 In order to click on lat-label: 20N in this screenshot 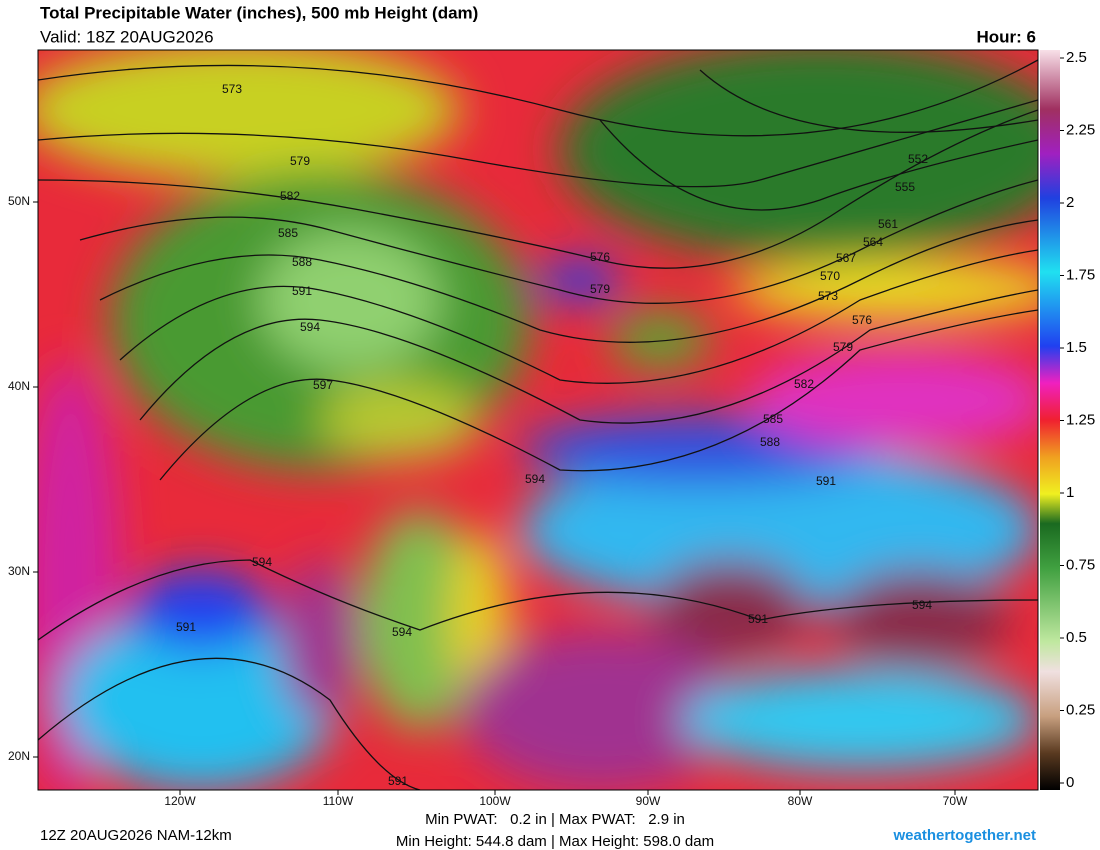, I will do `click(19, 756)`.